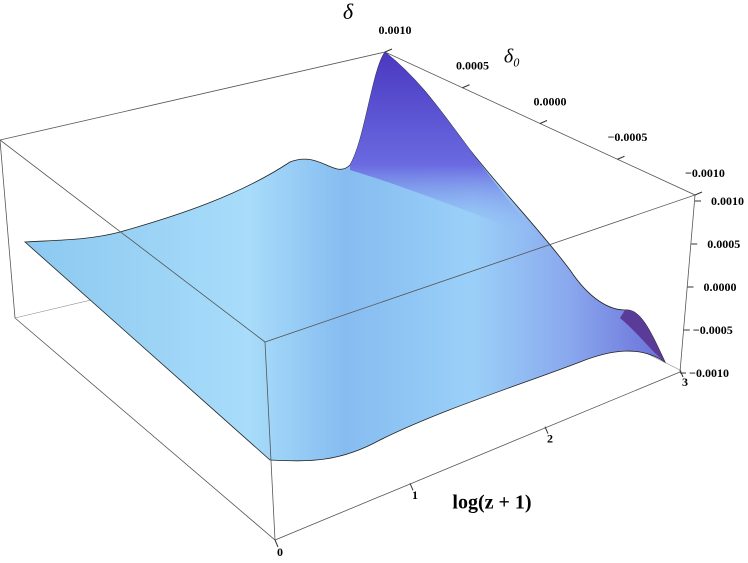  What do you see at coordinates (445, 146) in the screenshot?
I see `surface-peak` at bounding box center [445, 146].